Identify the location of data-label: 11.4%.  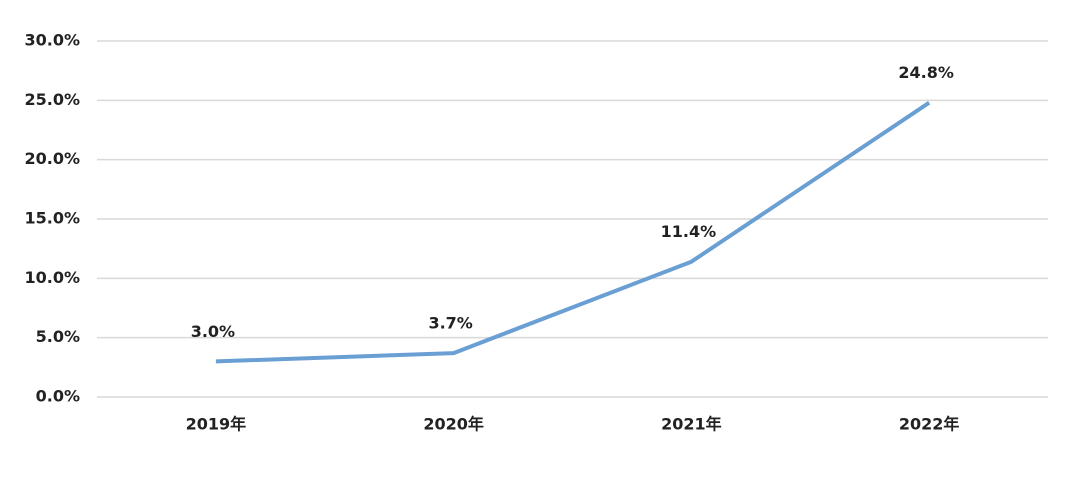
(689, 231).